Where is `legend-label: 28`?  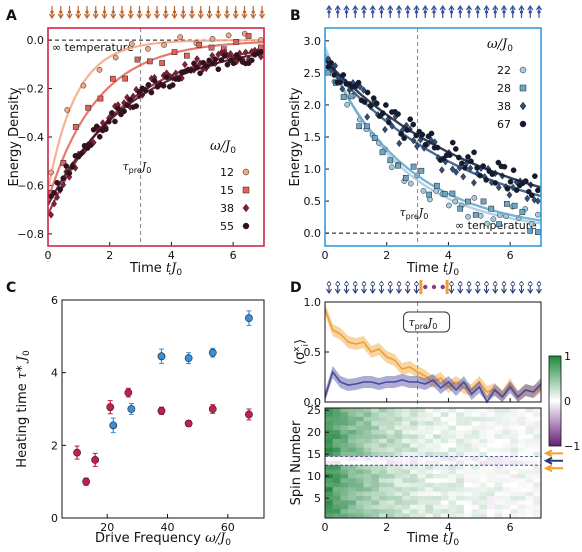 legend-label: 28 is located at coordinates (504, 88).